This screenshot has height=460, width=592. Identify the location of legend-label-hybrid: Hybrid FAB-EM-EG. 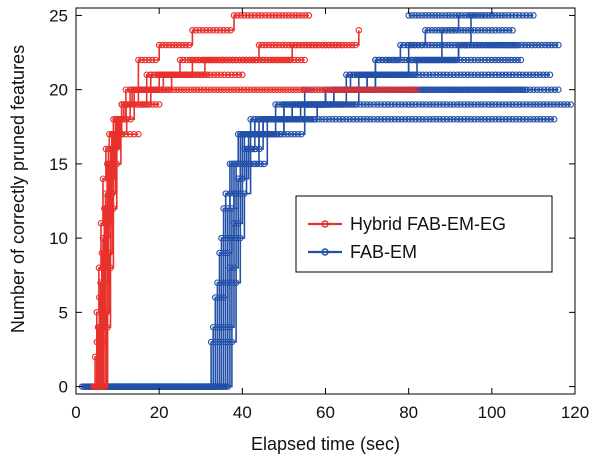
(428, 224).